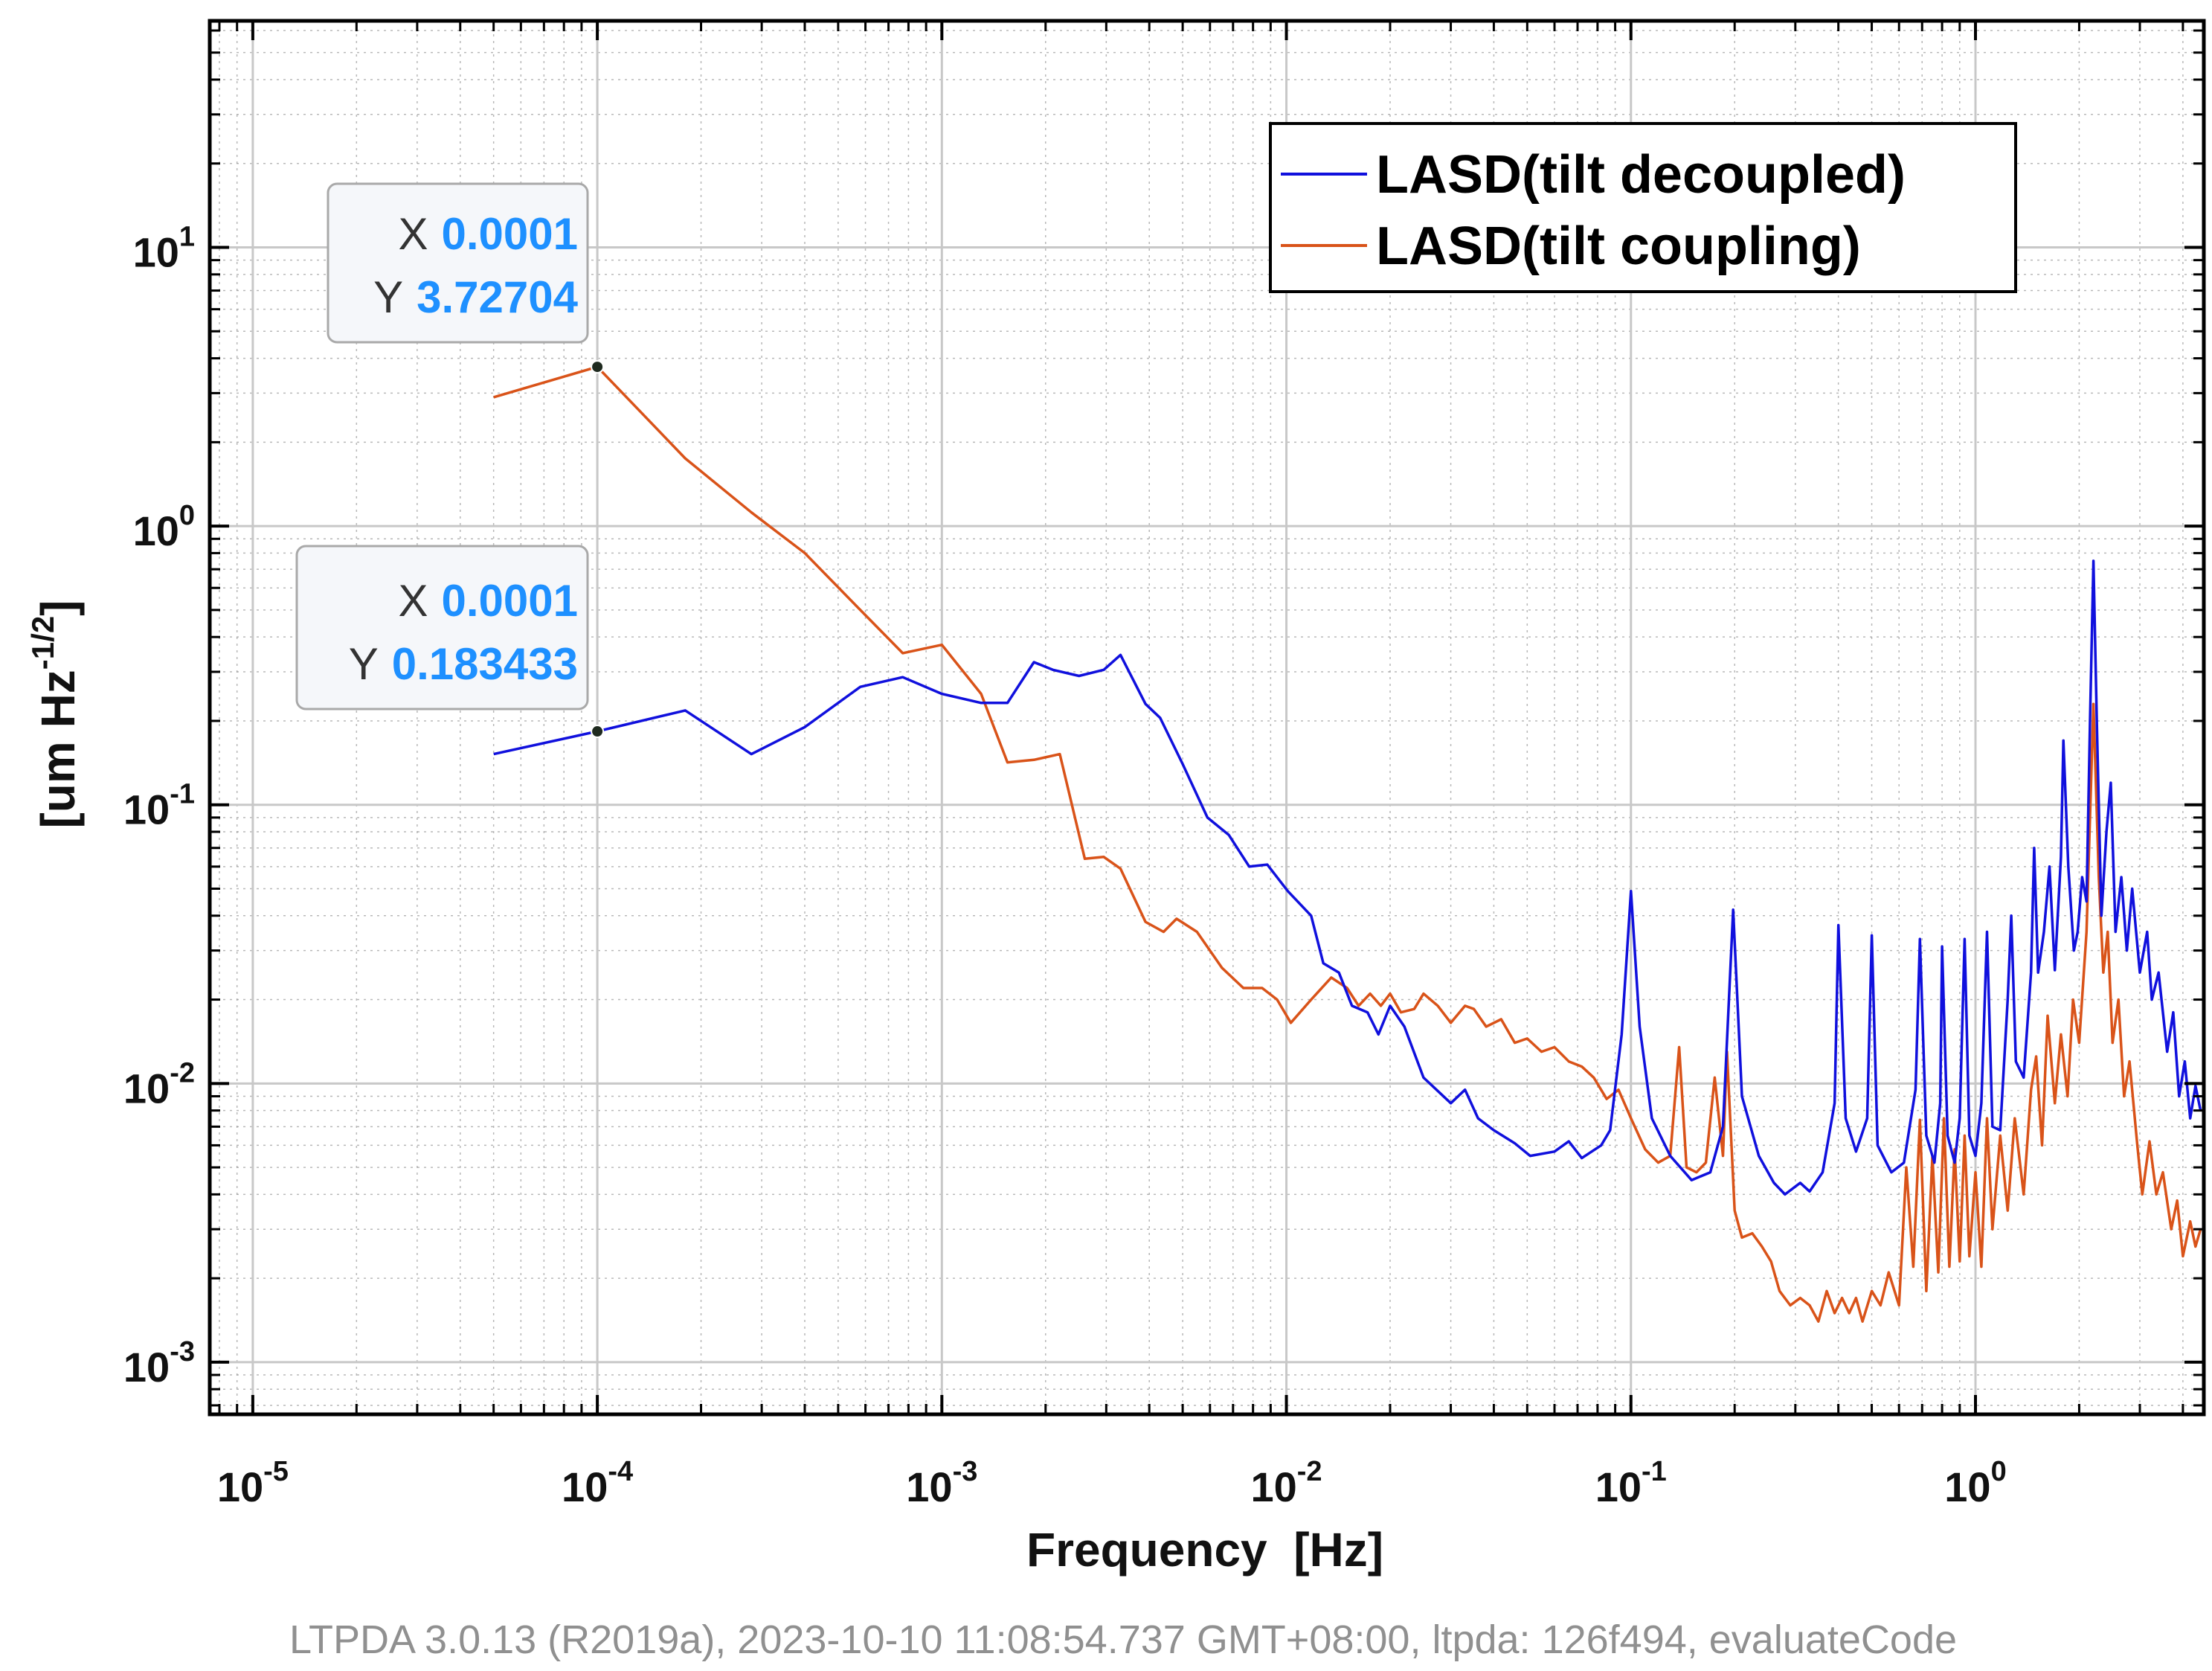 Image resolution: width=2212 pixels, height=1671 pixels. What do you see at coordinates (485, 664) in the screenshot?
I see `datatip-decoupled-y-value: 0.183433` at bounding box center [485, 664].